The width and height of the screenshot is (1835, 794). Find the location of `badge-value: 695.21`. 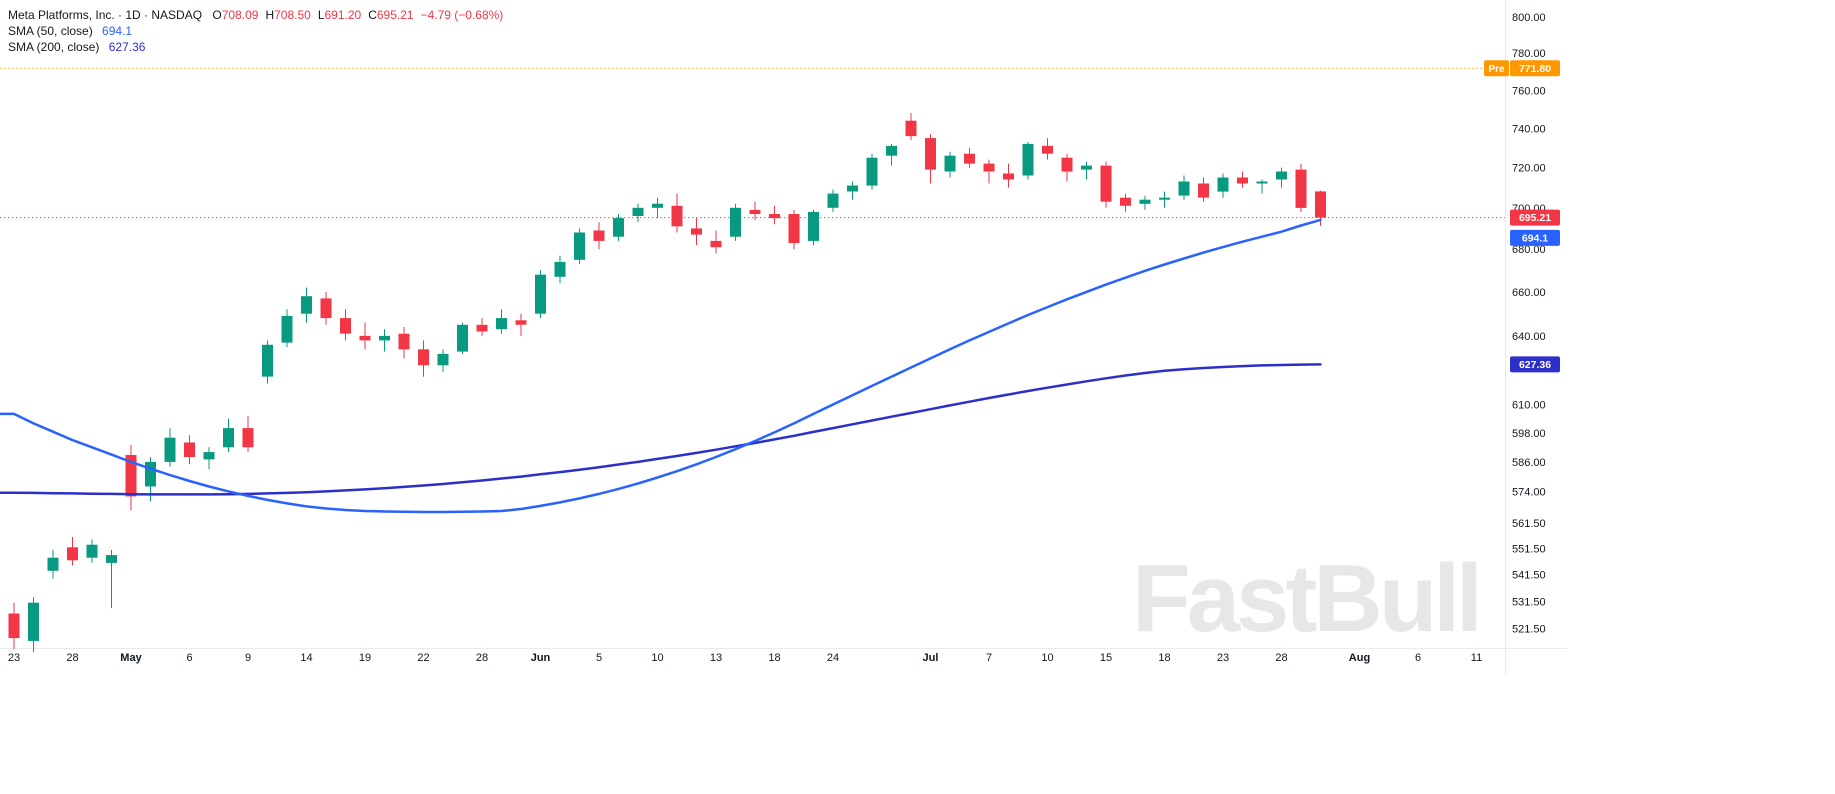

badge-value: 695.21 is located at coordinates (1535, 218).